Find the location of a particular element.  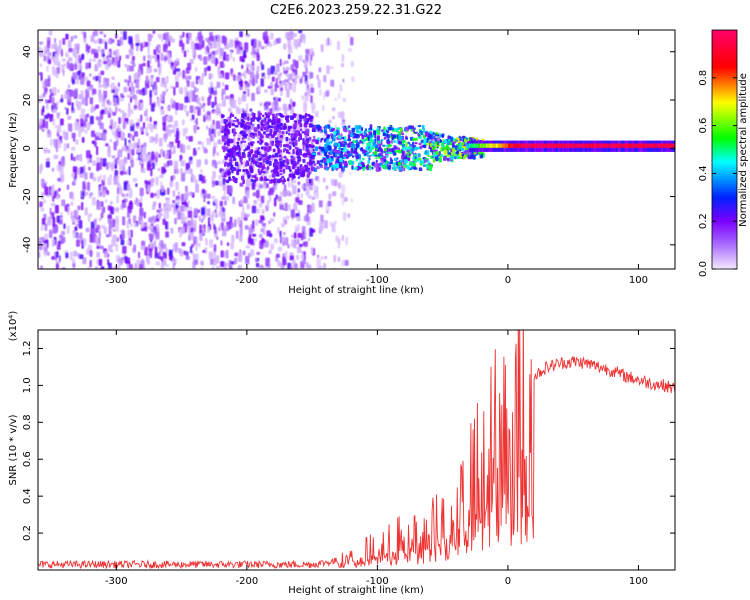

snr-xlabel: Height of straight line (km) is located at coordinates (356, 590).